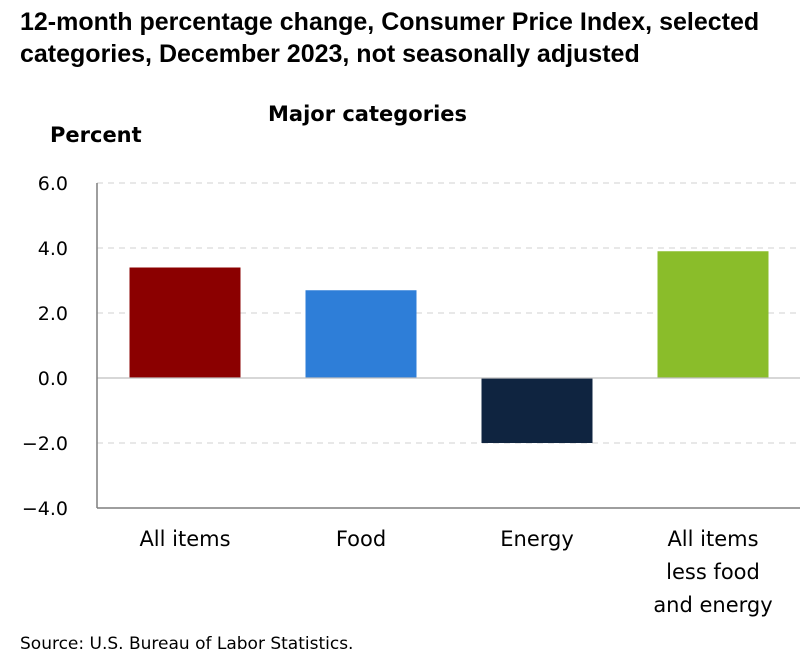 This screenshot has height=663, width=800. What do you see at coordinates (53, 314) in the screenshot?
I see `y-tick-label: 2.0` at bounding box center [53, 314].